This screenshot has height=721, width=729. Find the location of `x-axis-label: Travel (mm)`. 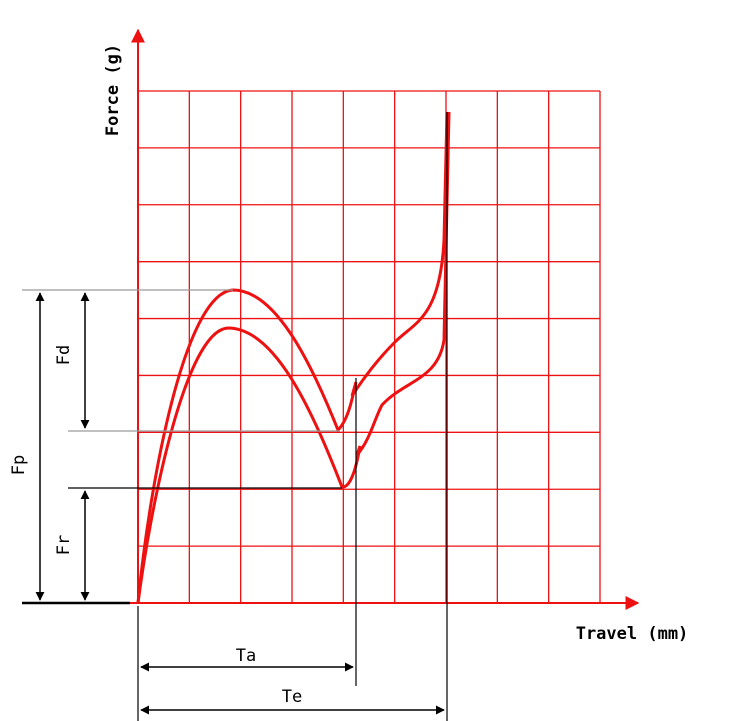

x-axis-label: Travel (mm) is located at coordinates (632, 634).